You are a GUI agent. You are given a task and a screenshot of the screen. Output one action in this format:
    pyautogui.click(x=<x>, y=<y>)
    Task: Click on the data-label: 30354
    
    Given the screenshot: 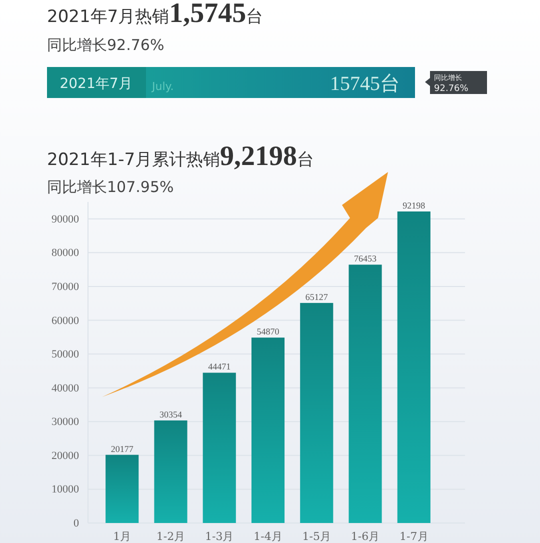 What is the action you would take?
    pyautogui.click(x=170, y=414)
    